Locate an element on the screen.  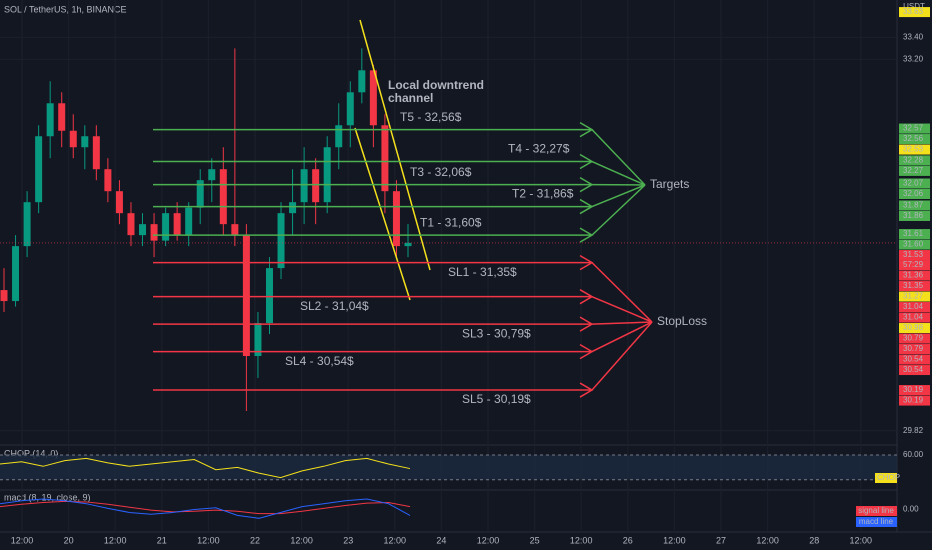
price-tag-label: 32.27 is located at coordinates (913, 170).